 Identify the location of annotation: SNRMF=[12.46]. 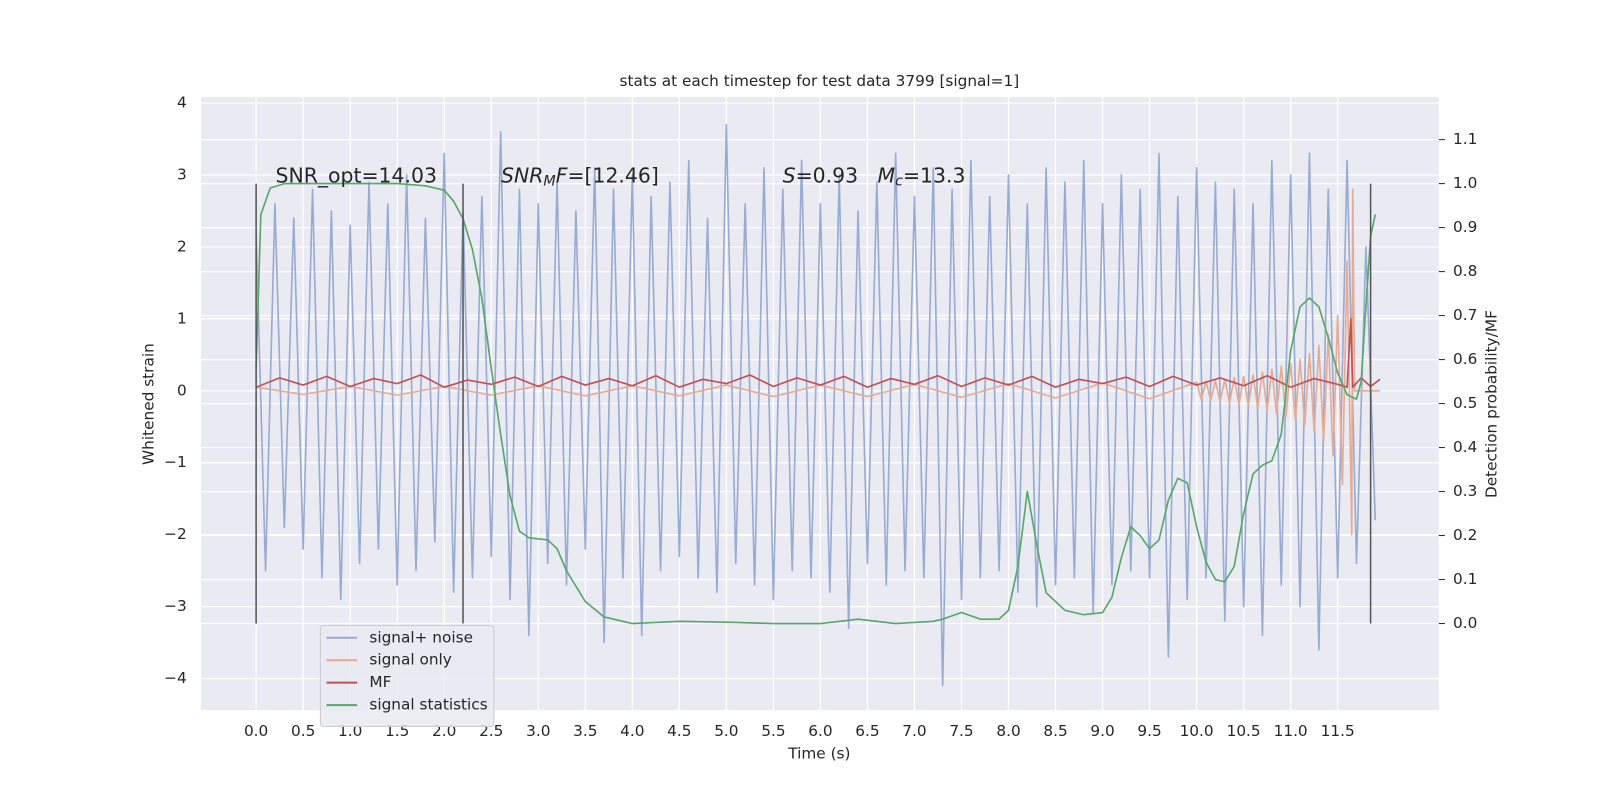
(580, 177).